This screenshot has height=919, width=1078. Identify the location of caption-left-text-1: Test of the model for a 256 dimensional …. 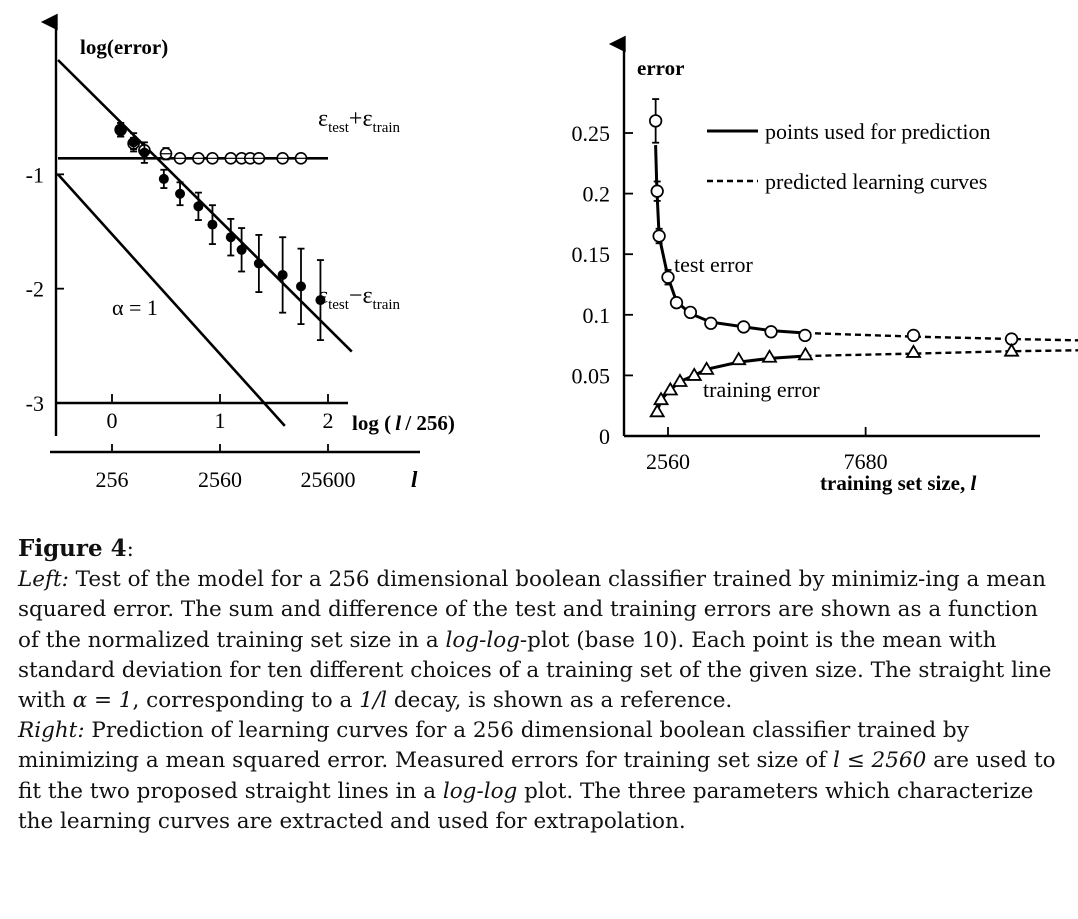
(532, 610).